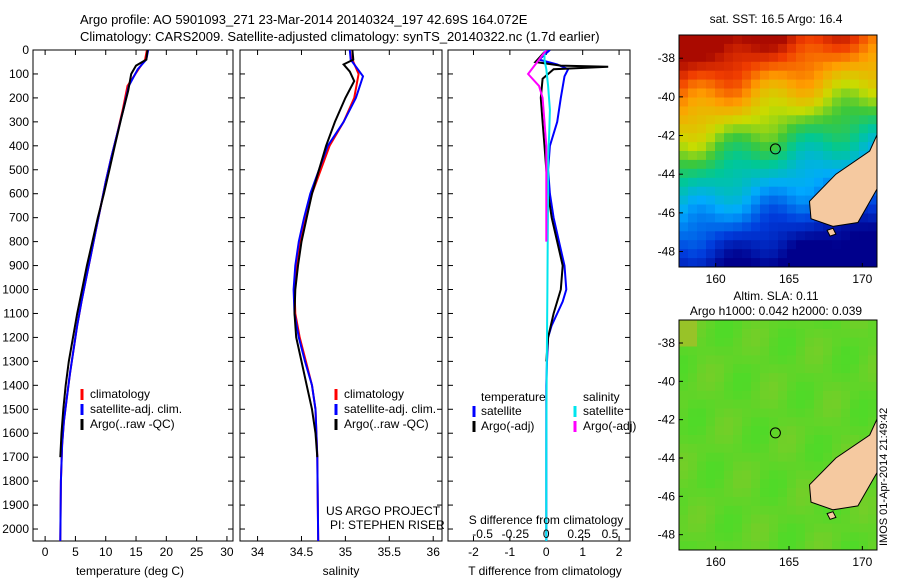 This screenshot has height=580, width=900. I want to click on top-tick-label: 0, so click(546, 534).